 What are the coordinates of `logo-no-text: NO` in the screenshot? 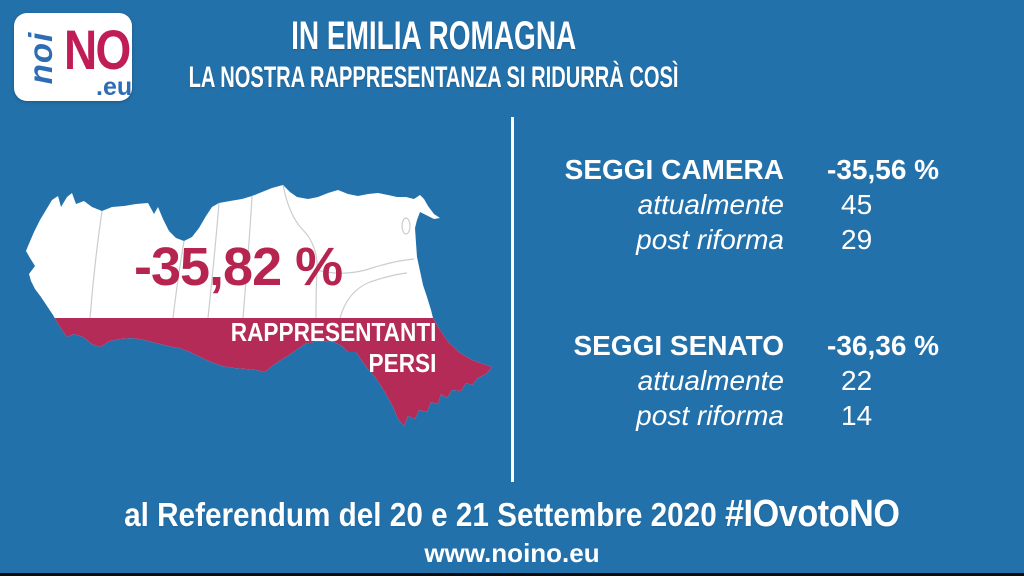 It's located at (97, 49).